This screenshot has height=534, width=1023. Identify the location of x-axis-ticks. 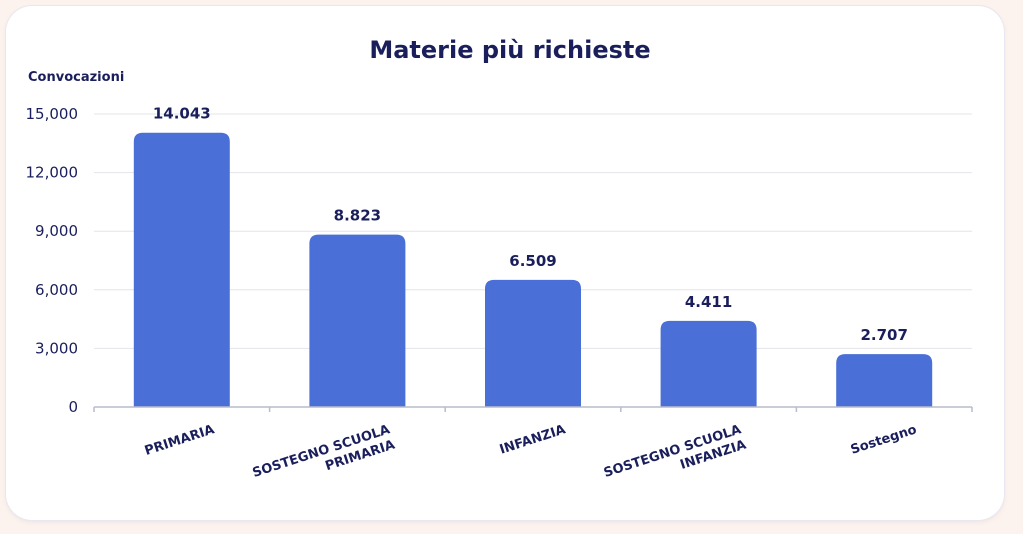
(533, 409).